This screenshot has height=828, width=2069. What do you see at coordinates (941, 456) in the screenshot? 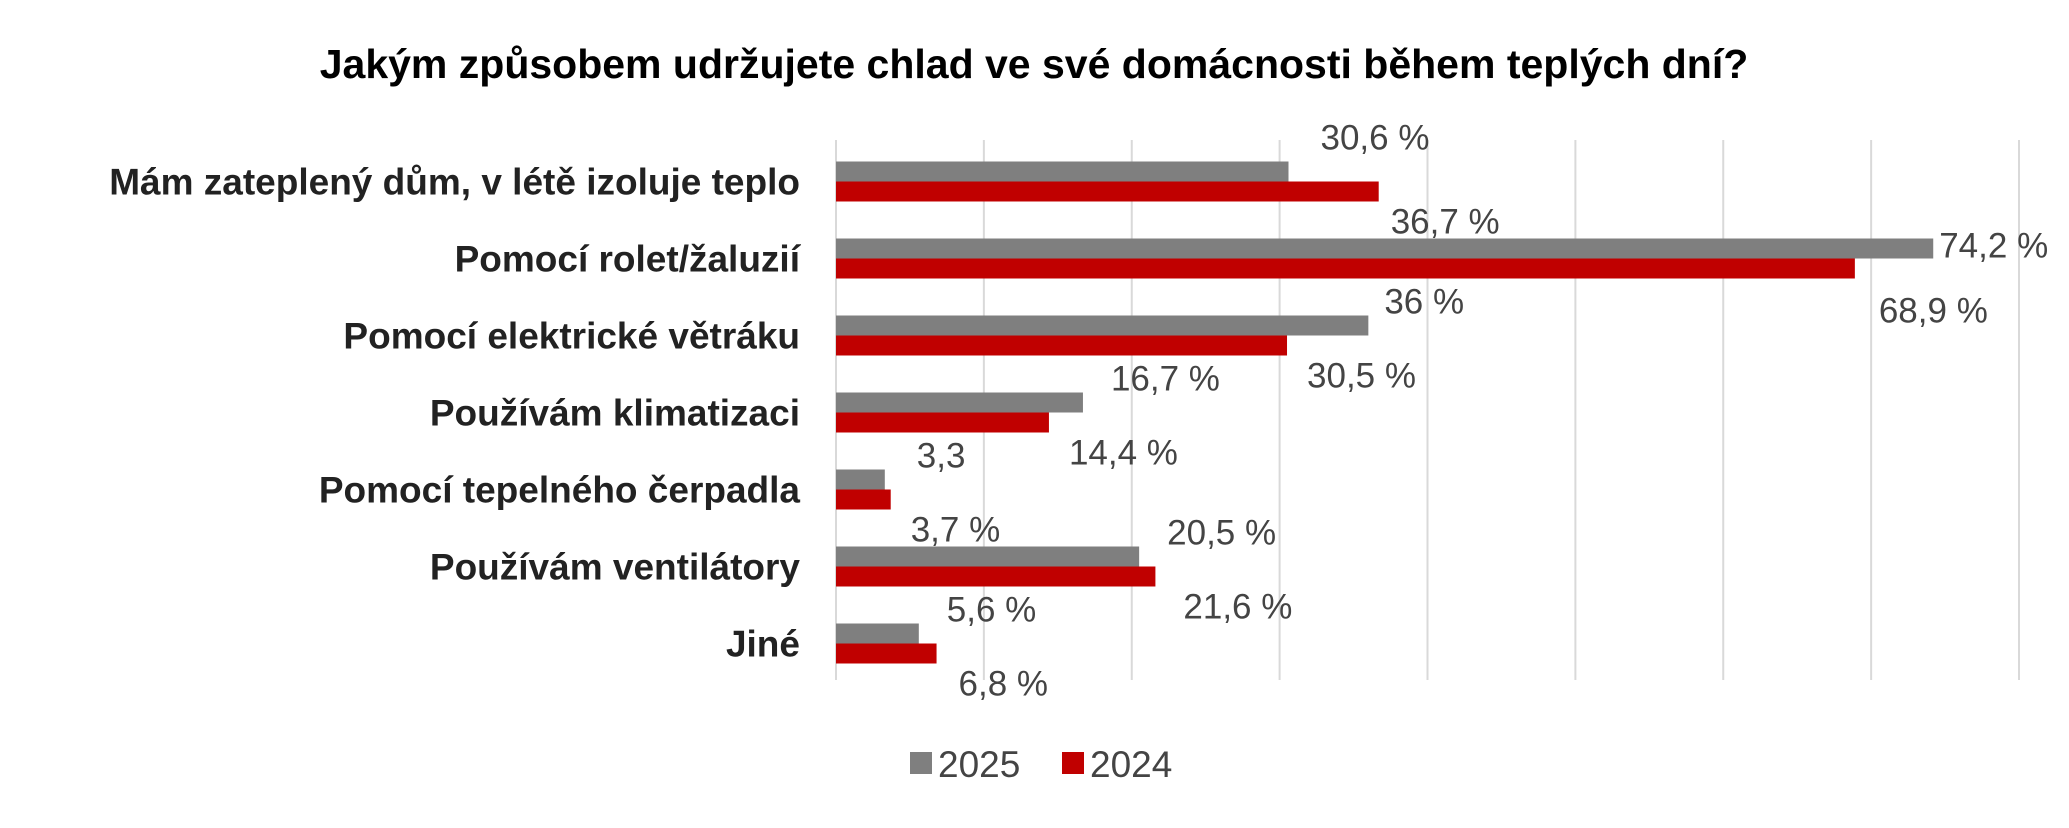
I see `data-label-2025: 3,3` at bounding box center [941, 456].